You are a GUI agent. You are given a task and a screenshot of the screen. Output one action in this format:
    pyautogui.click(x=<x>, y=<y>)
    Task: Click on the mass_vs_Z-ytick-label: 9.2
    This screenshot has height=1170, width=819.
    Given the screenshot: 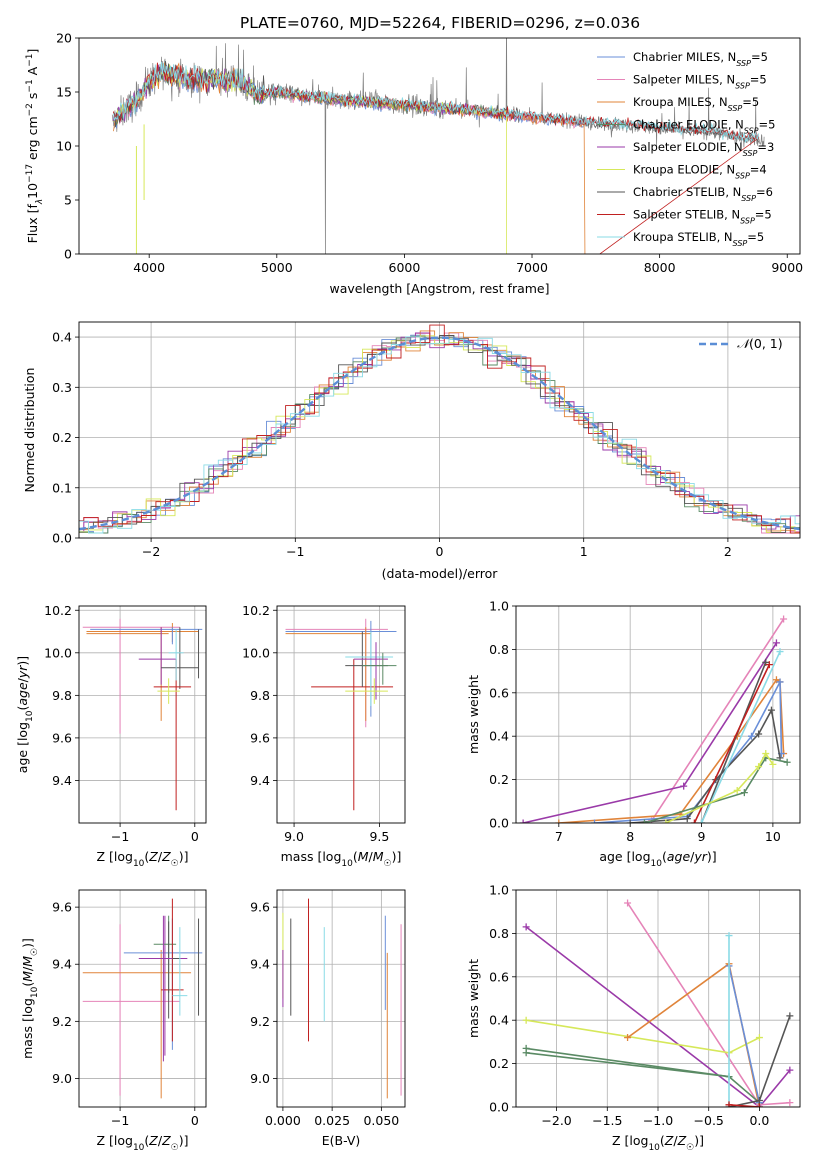 What is the action you would take?
    pyautogui.click(x=62, y=1021)
    